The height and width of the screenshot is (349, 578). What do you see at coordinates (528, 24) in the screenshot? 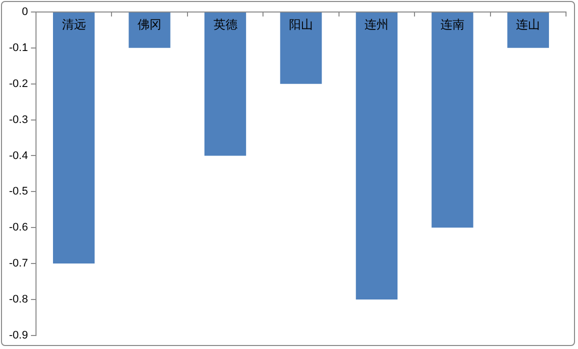
I see `x-tick-label: 连山` at bounding box center [528, 24].